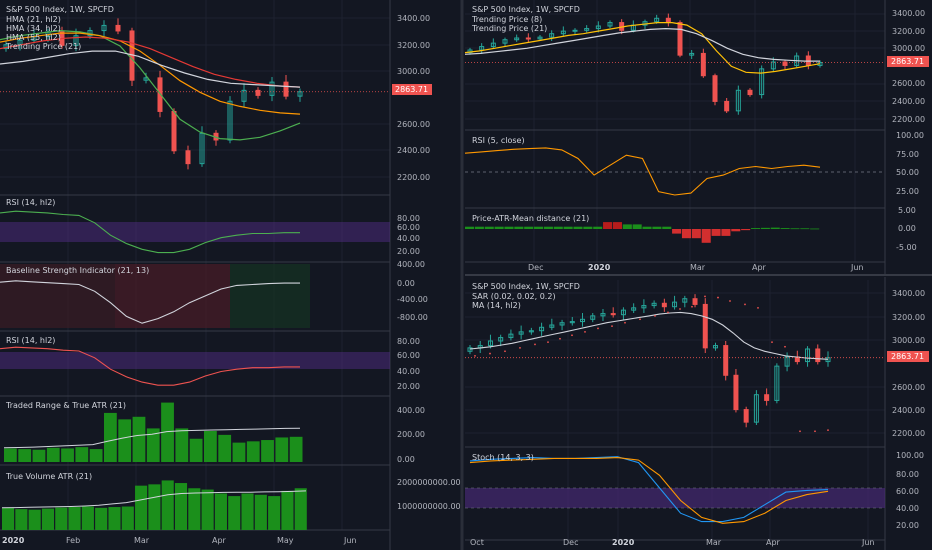 This screenshot has height=550, width=932. I want to click on left-trending21-line, so click(150, 69).